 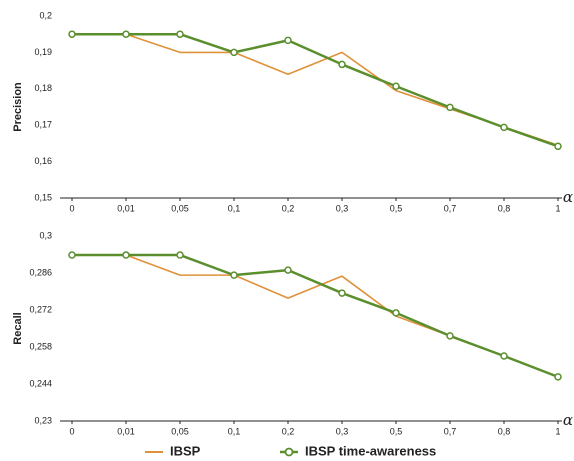 What do you see at coordinates (43, 125) in the screenshot?
I see `y-tick-label: 0,17` at bounding box center [43, 125].